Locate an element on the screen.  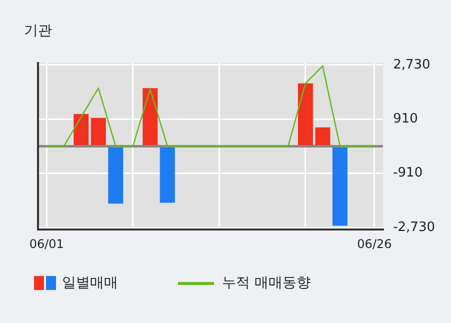
x-tick-label: 06/01 is located at coordinates (46, 243).